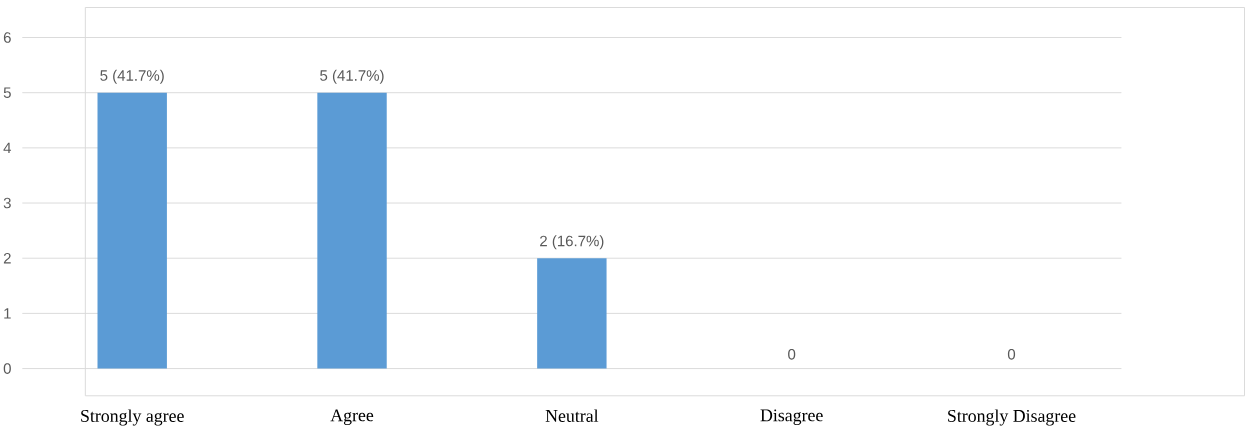 This screenshot has height=436, width=1252. I want to click on x-tick-label: Strongly Disagree, so click(1012, 417).